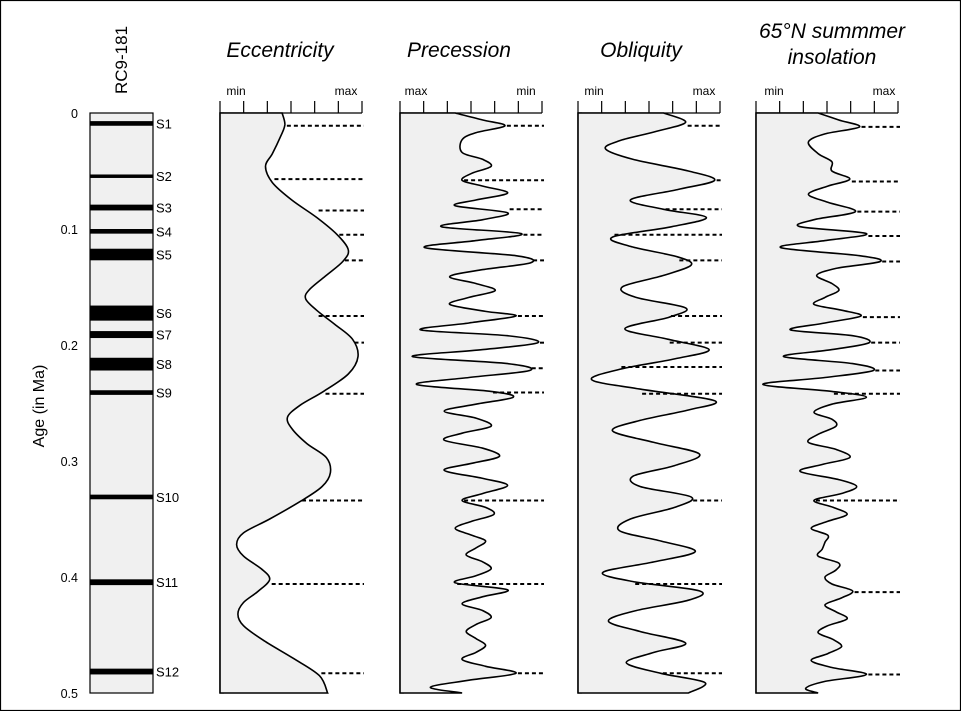 Image resolution: width=961 pixels, height=711 pixels. Describe the element at coordinates (69, 230) in the screenshot. I see `y-tick-label: 0.1` at that location.